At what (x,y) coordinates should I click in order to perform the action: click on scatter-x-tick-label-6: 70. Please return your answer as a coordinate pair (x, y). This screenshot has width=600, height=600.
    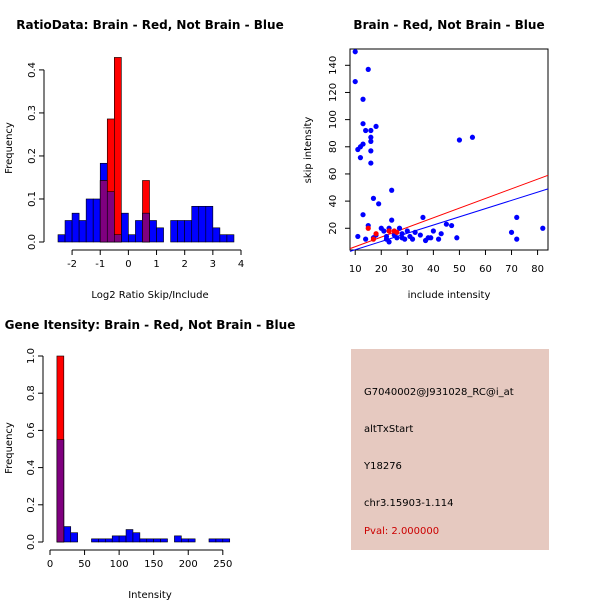
    Looking at the image, I should click on (511, 269).